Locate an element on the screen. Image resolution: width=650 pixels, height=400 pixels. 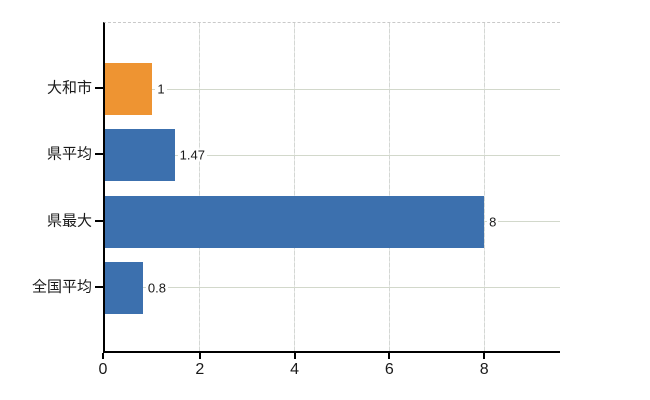
category-label: 県平均 is located at coordinates (69, 154).